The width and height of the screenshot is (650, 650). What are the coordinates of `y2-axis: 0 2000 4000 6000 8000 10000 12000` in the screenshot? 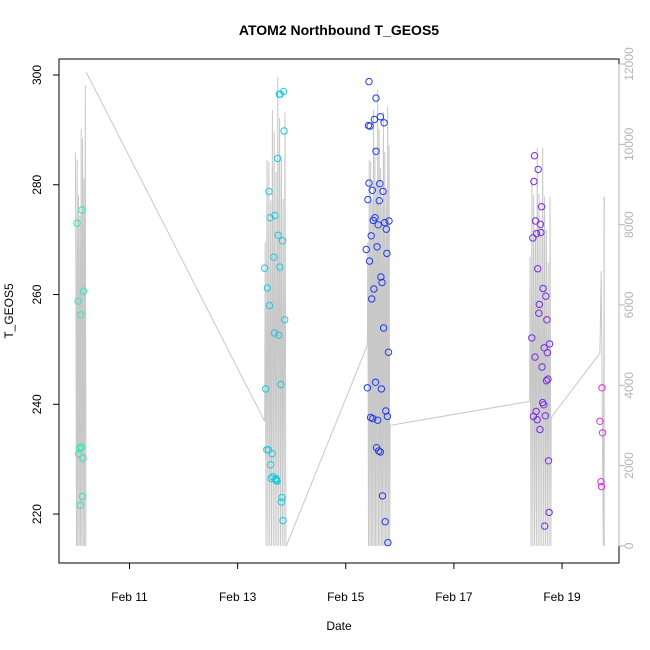 It's located at (627, 298).